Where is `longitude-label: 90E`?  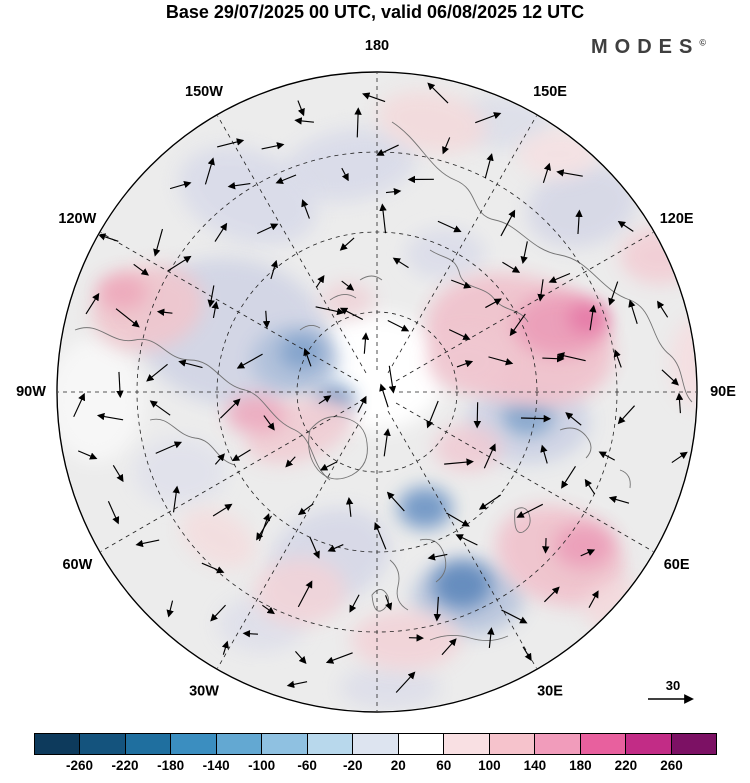 longitude-label: 90E is located at coordinates (723, 392).